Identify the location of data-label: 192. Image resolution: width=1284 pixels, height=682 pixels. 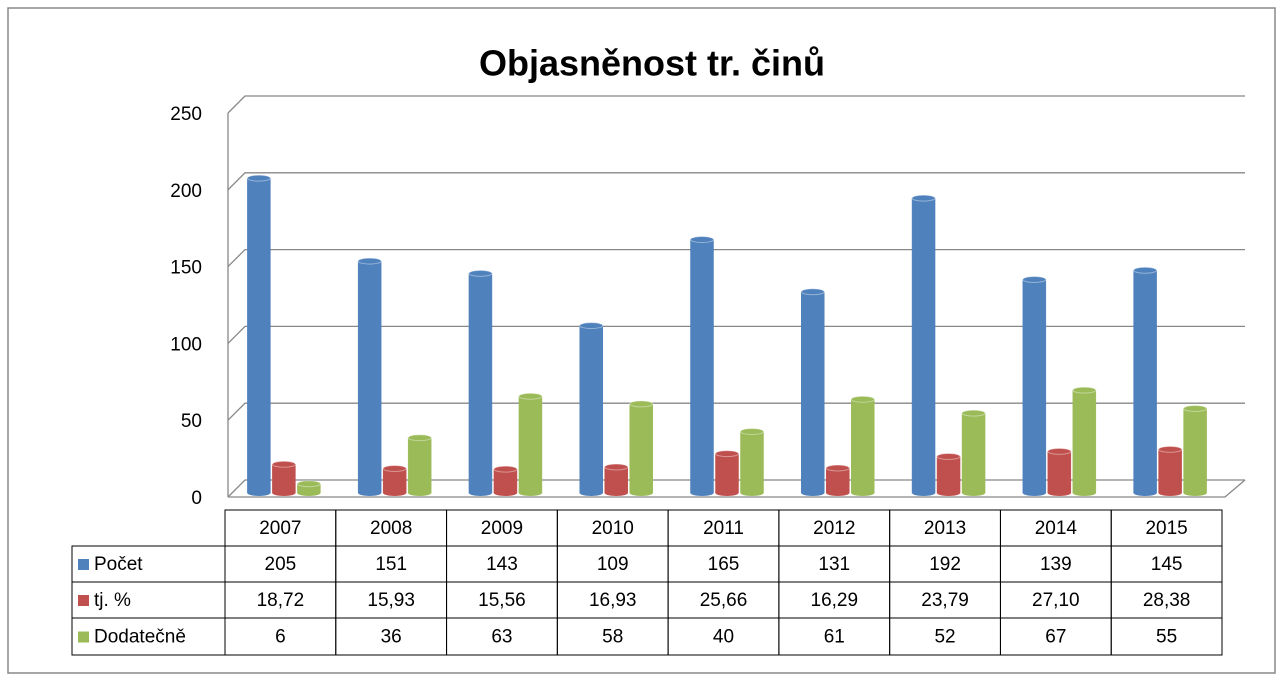
(945, 564).